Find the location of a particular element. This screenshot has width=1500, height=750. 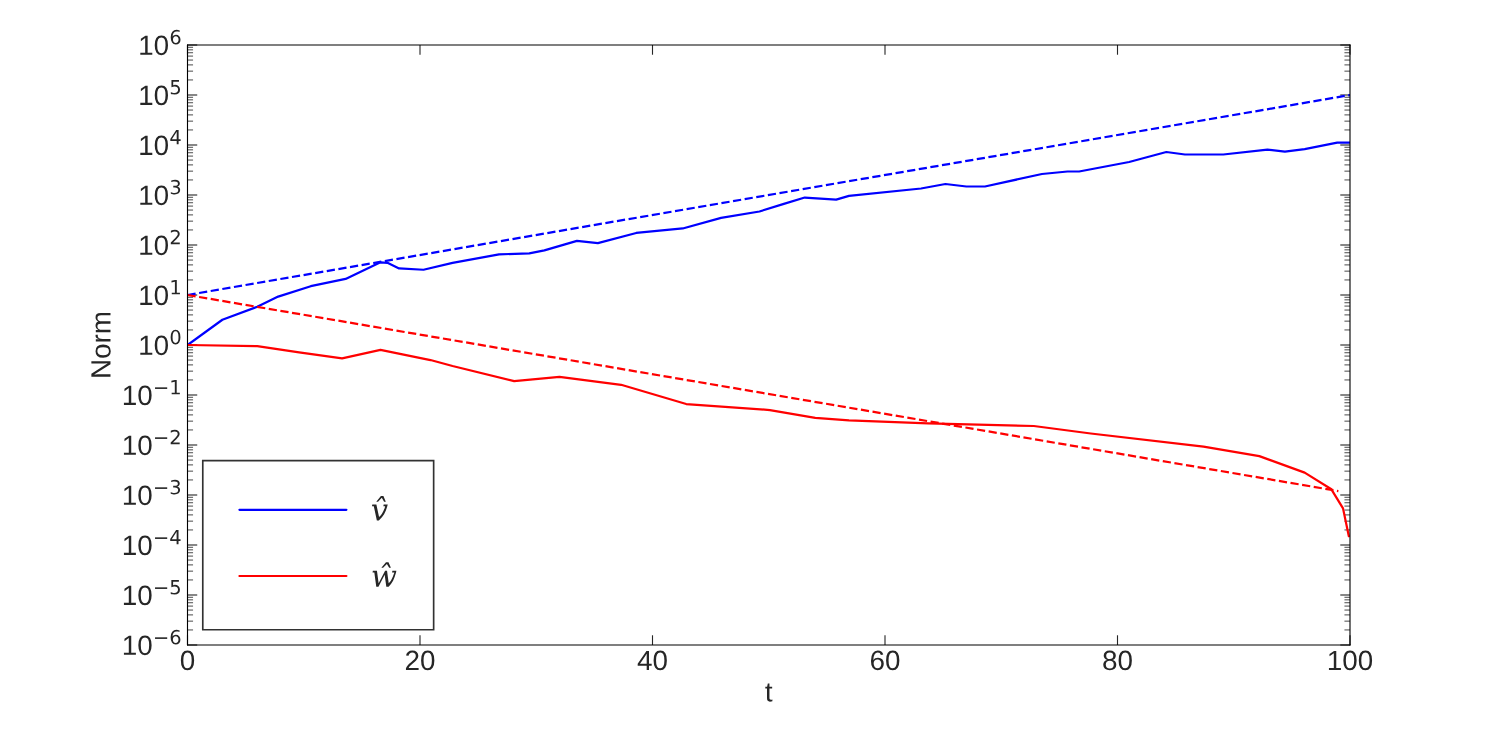

y-tick-label: 10$^{3}$ is located at coordinates (160, 192).